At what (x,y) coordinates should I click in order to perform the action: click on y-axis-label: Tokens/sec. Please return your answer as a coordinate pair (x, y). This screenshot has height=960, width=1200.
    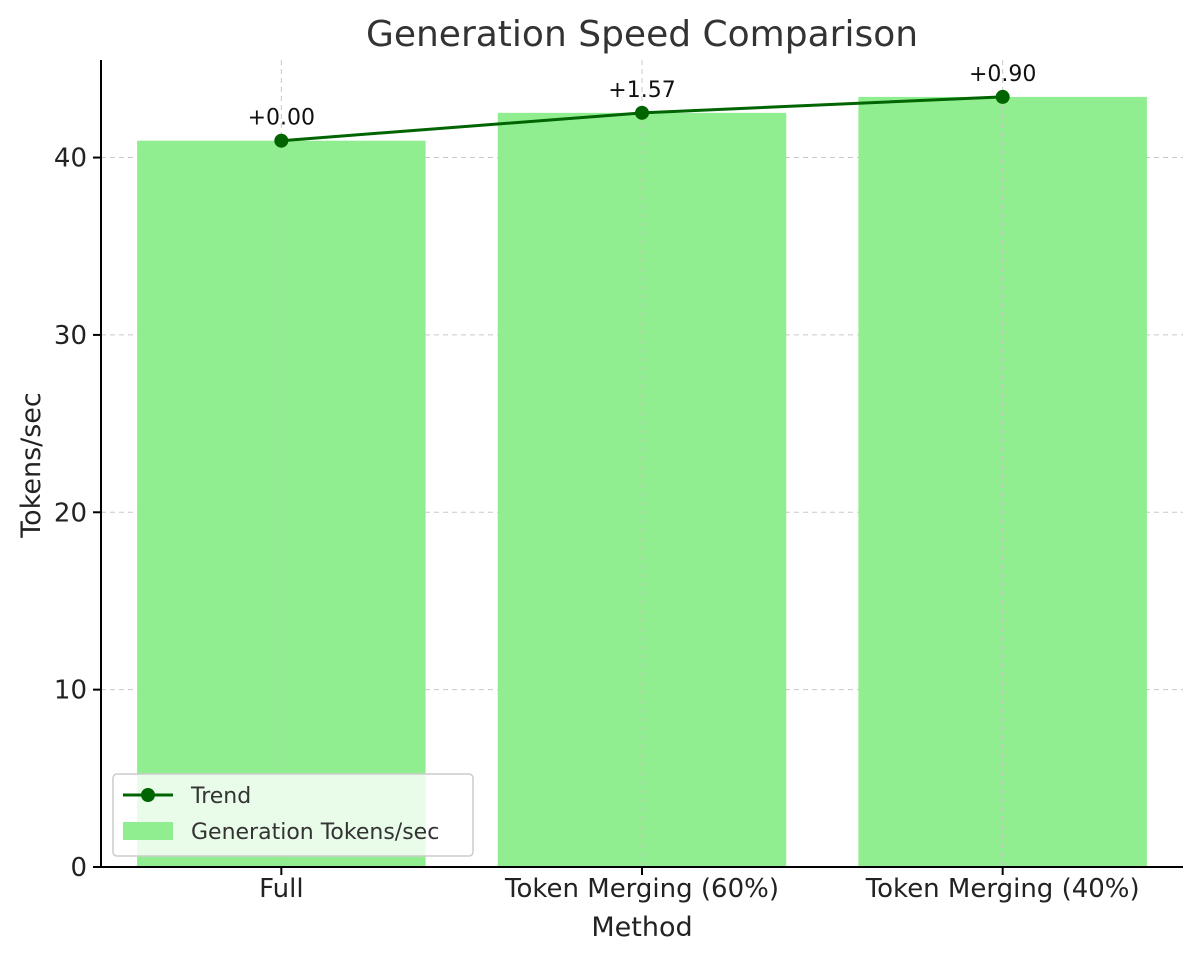
    Looking at the image, I should click on (31, 465).